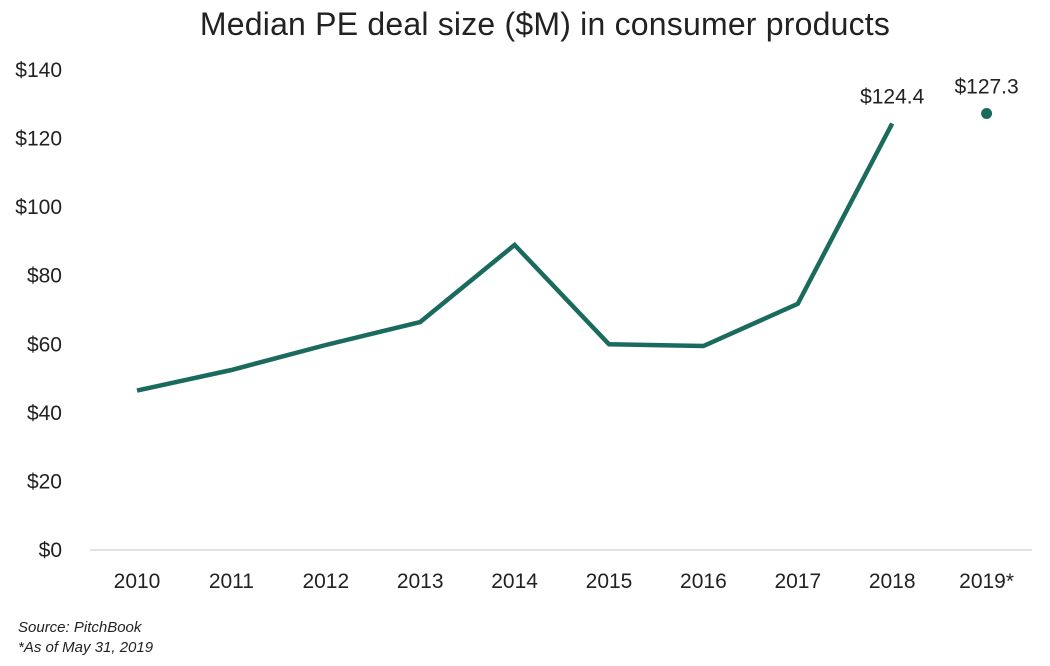 The width and height of the screenshot is (1050, 666). Describe the element at coordinates (609, 581) in the screenshot. I see `x-tick-label: 2015` at that location.